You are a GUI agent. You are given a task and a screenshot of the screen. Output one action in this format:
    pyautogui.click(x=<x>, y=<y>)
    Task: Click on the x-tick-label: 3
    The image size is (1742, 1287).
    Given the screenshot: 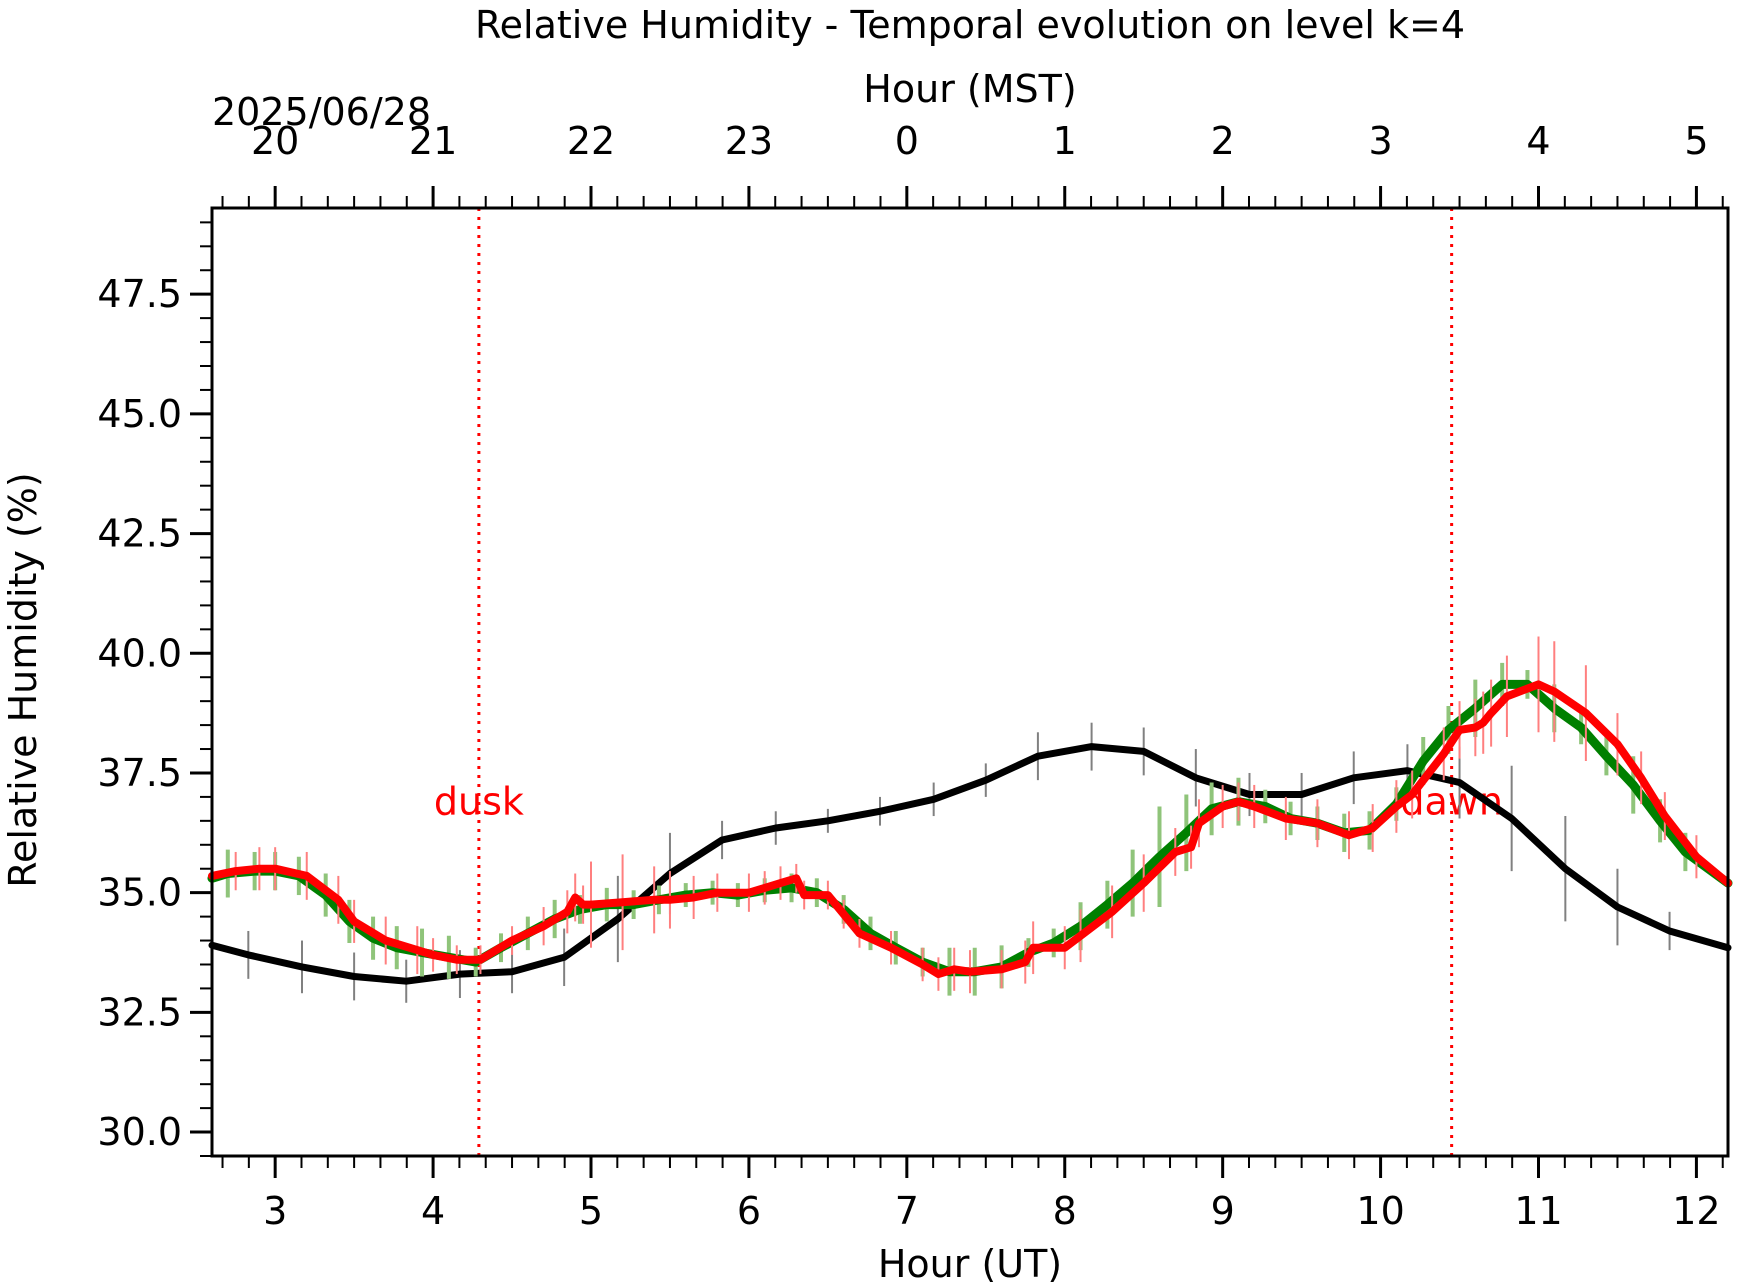 What is the action you would take?
    pyautogui.click(x=275, y=1211)
    